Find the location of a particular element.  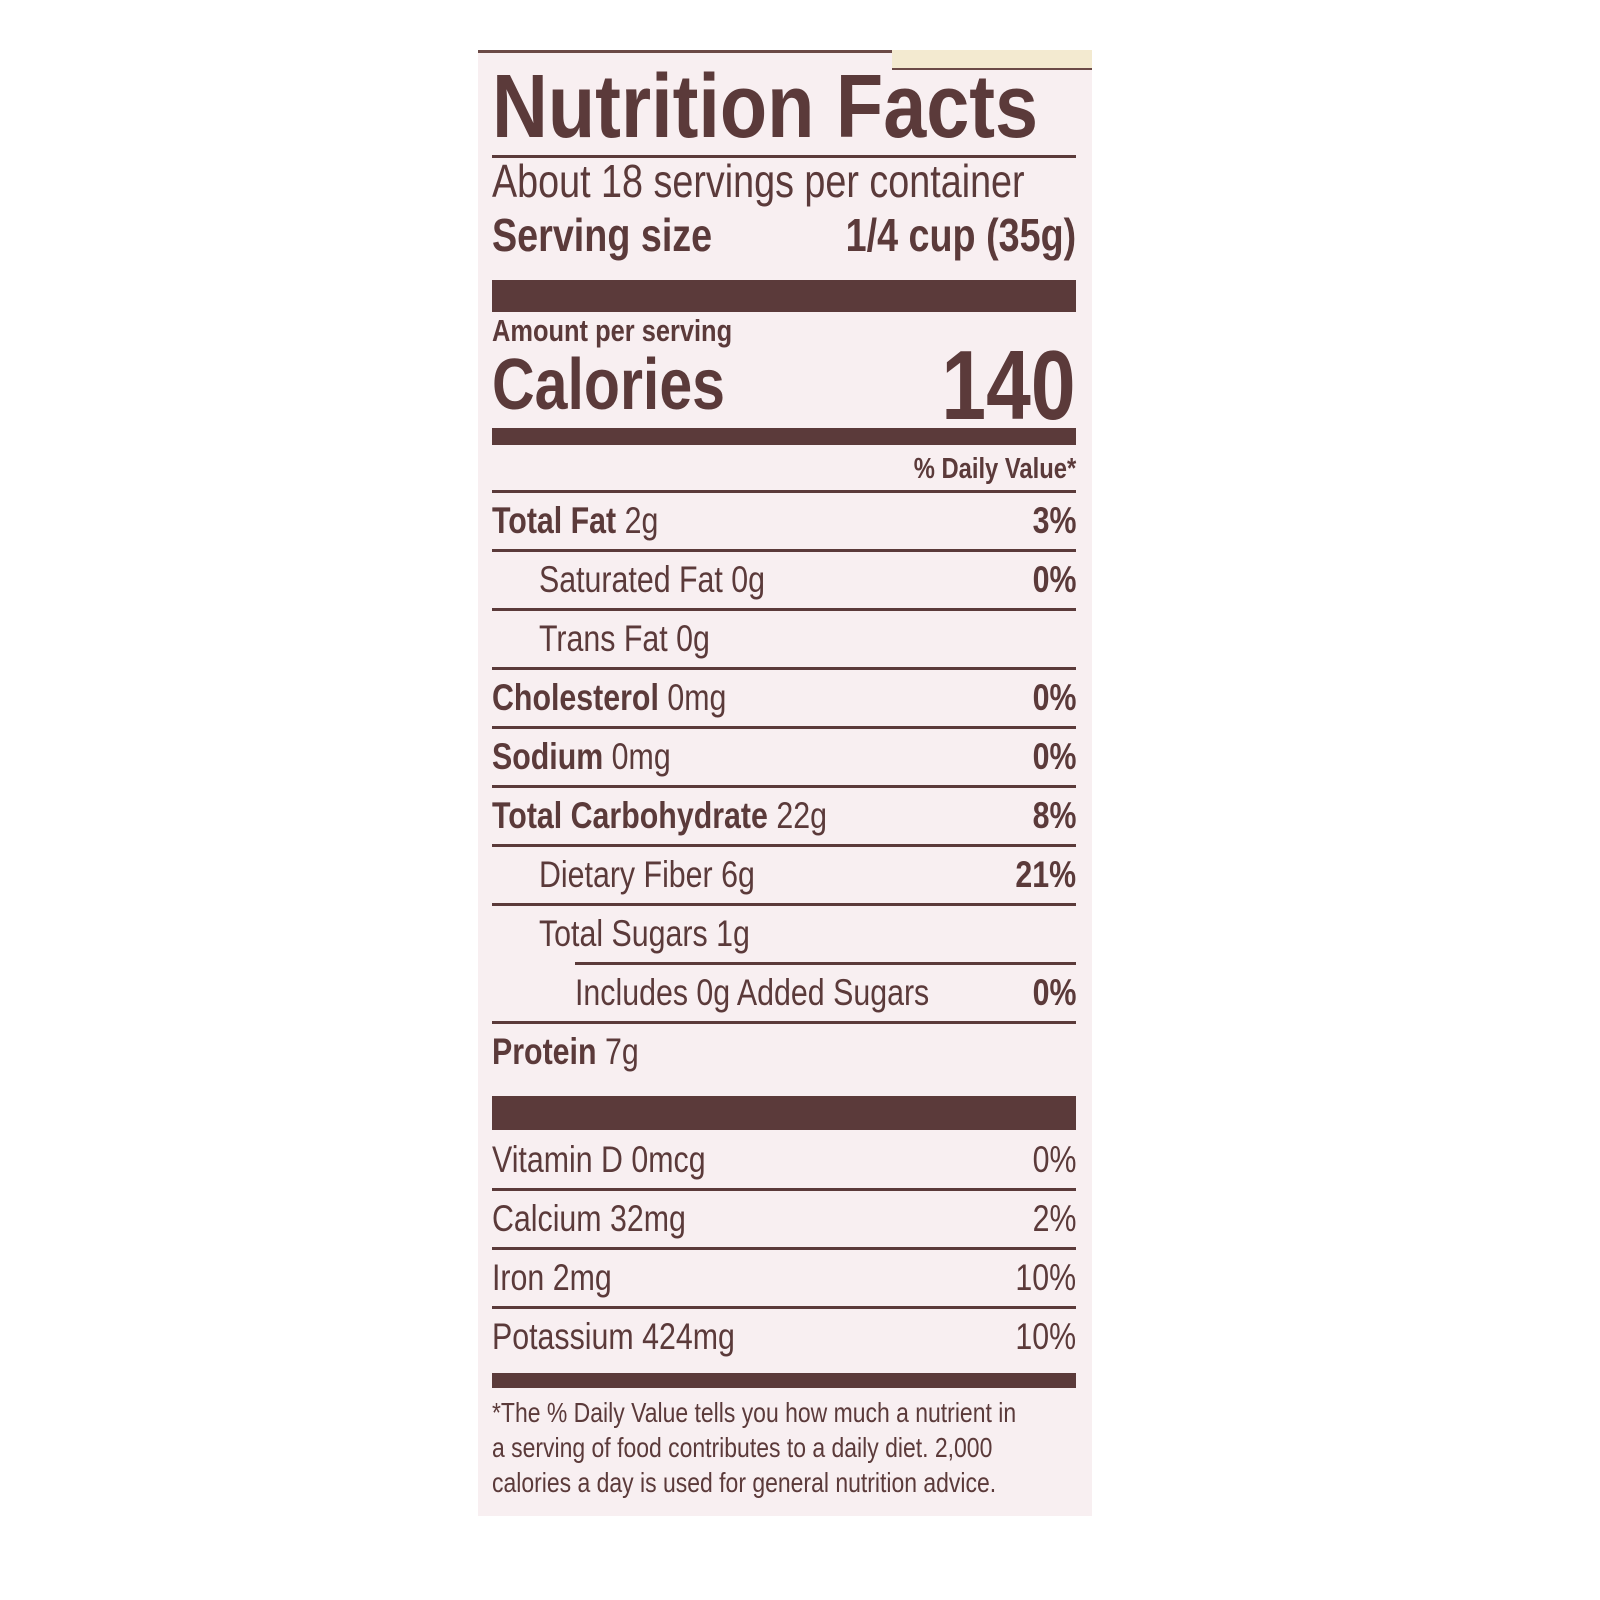

daily-value-header: % Daily Value* is located at coordinates (994, 469).